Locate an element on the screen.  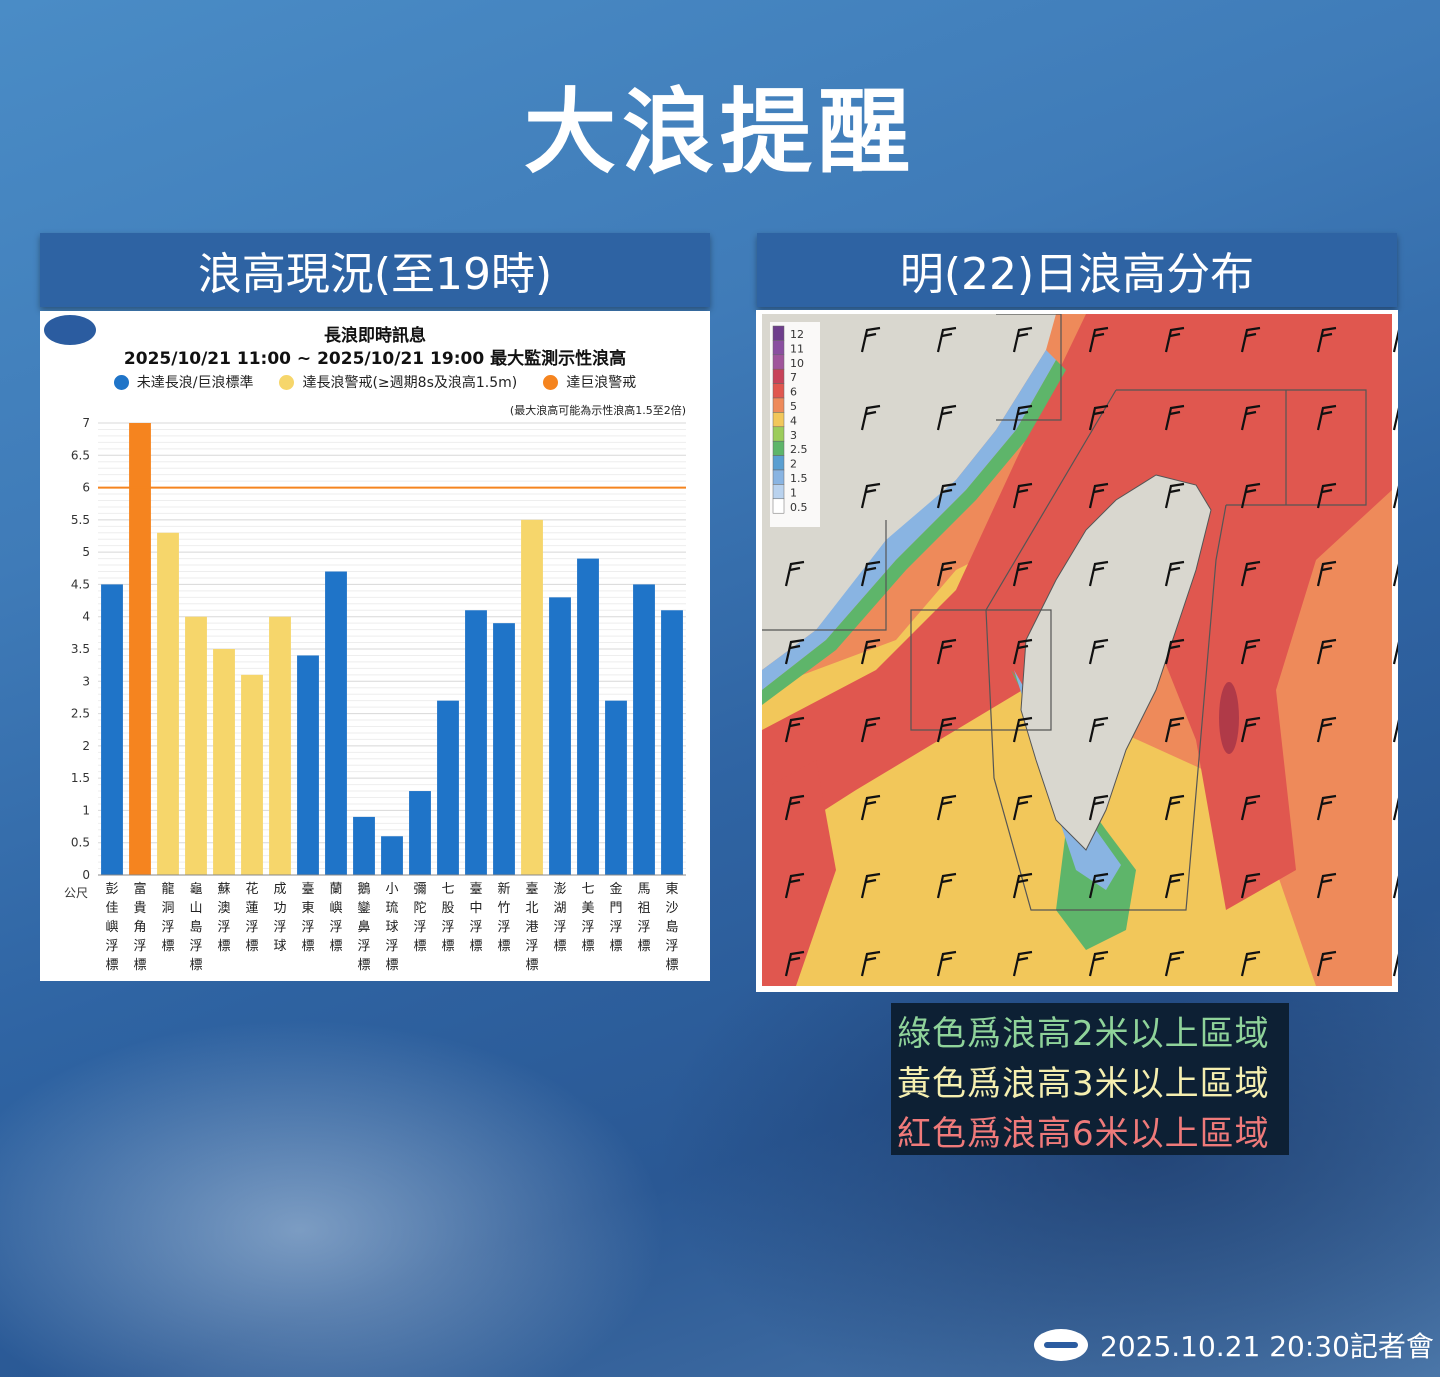
y-tick-label: 3 is located at coordinates (86, 681).